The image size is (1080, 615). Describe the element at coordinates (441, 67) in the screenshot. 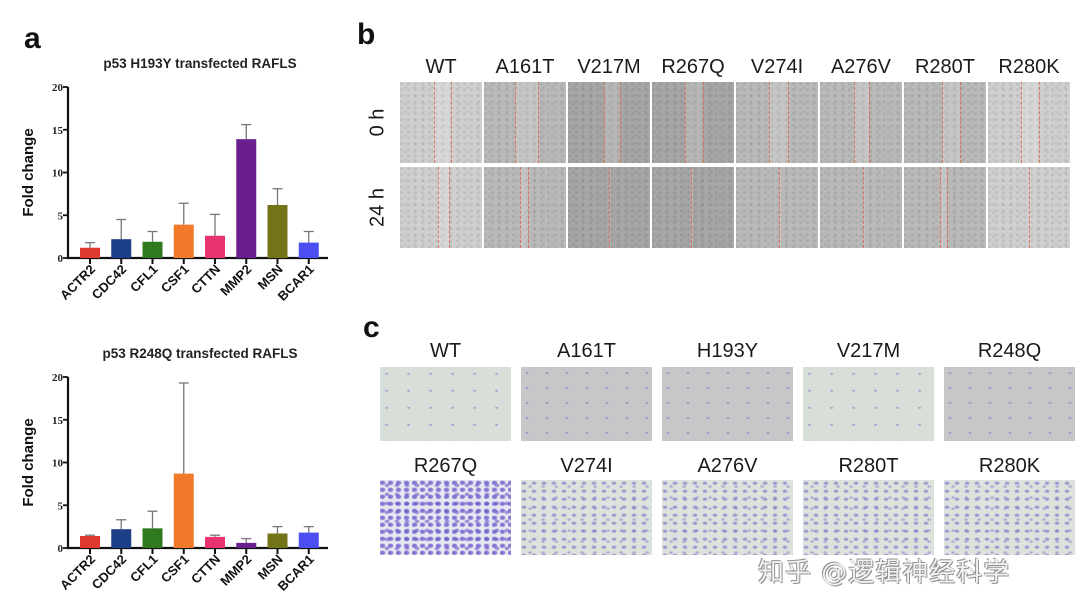

I see `column-label: WT` at that location.